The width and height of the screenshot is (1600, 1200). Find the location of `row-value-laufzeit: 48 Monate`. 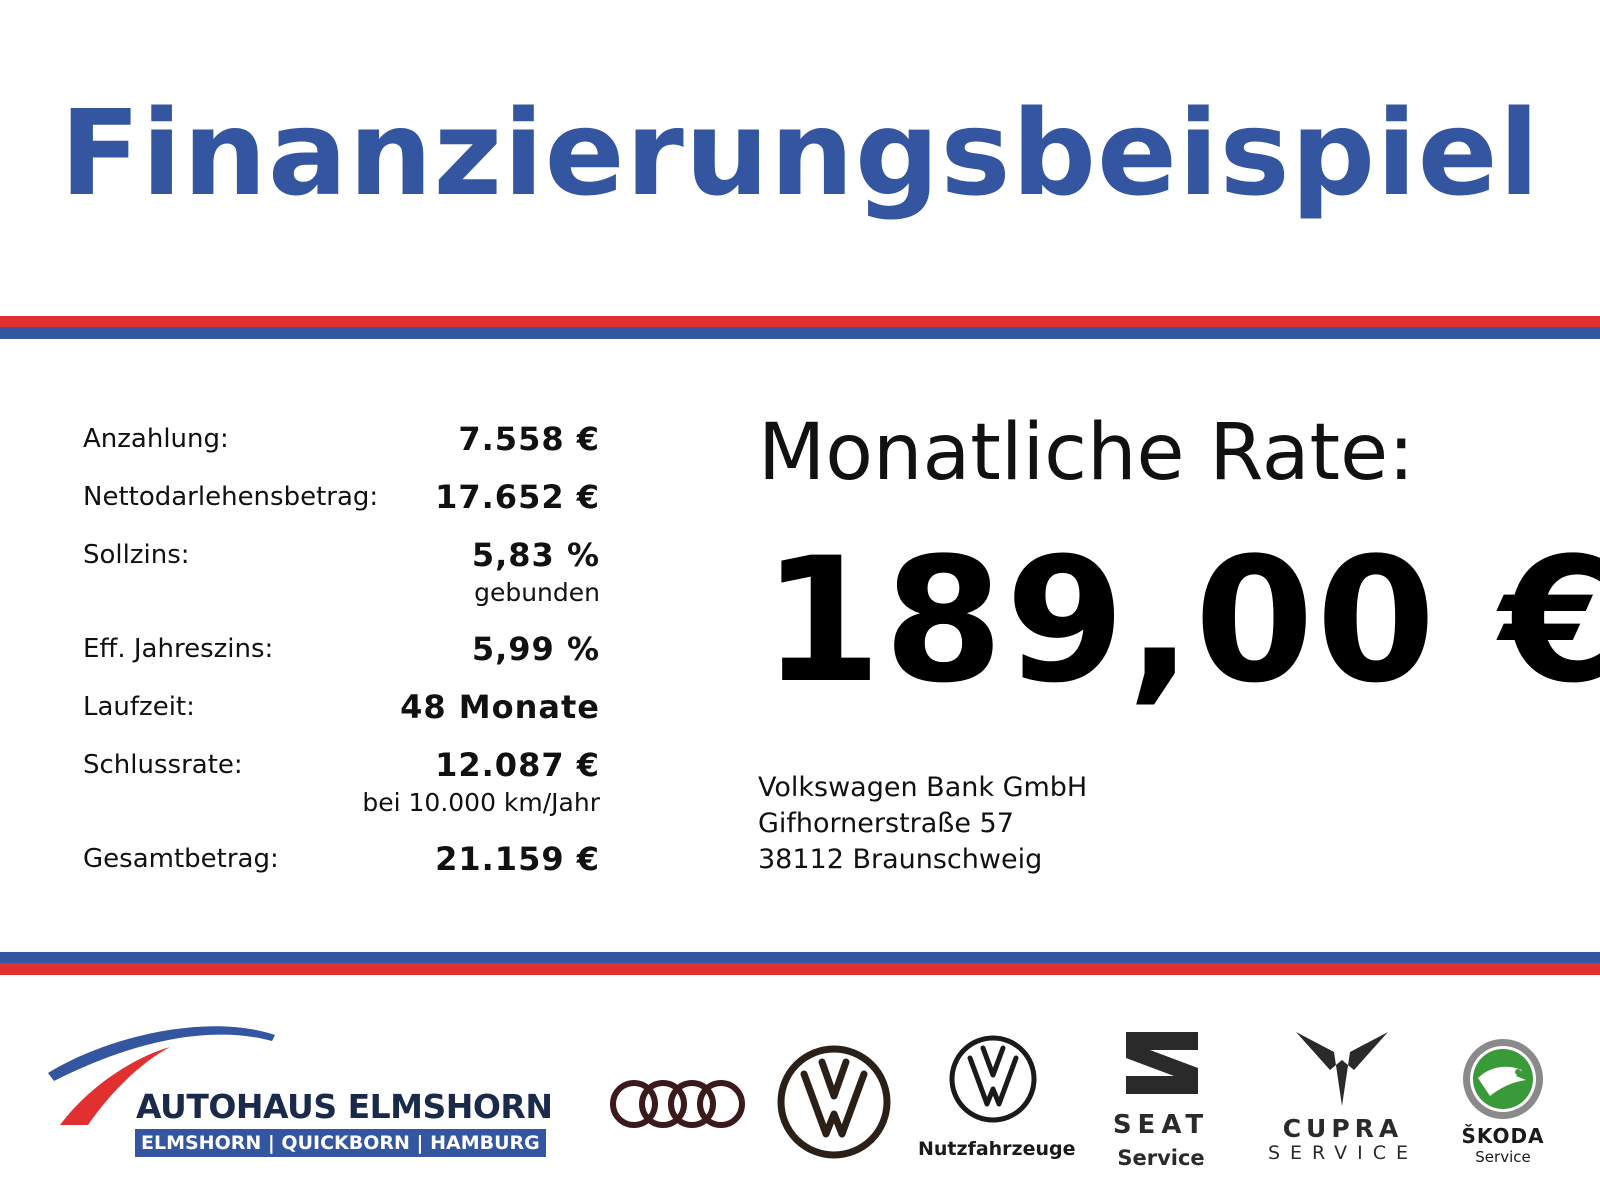

row-value-laufzeit: 48 Monate is located at coordinates (500, 707).